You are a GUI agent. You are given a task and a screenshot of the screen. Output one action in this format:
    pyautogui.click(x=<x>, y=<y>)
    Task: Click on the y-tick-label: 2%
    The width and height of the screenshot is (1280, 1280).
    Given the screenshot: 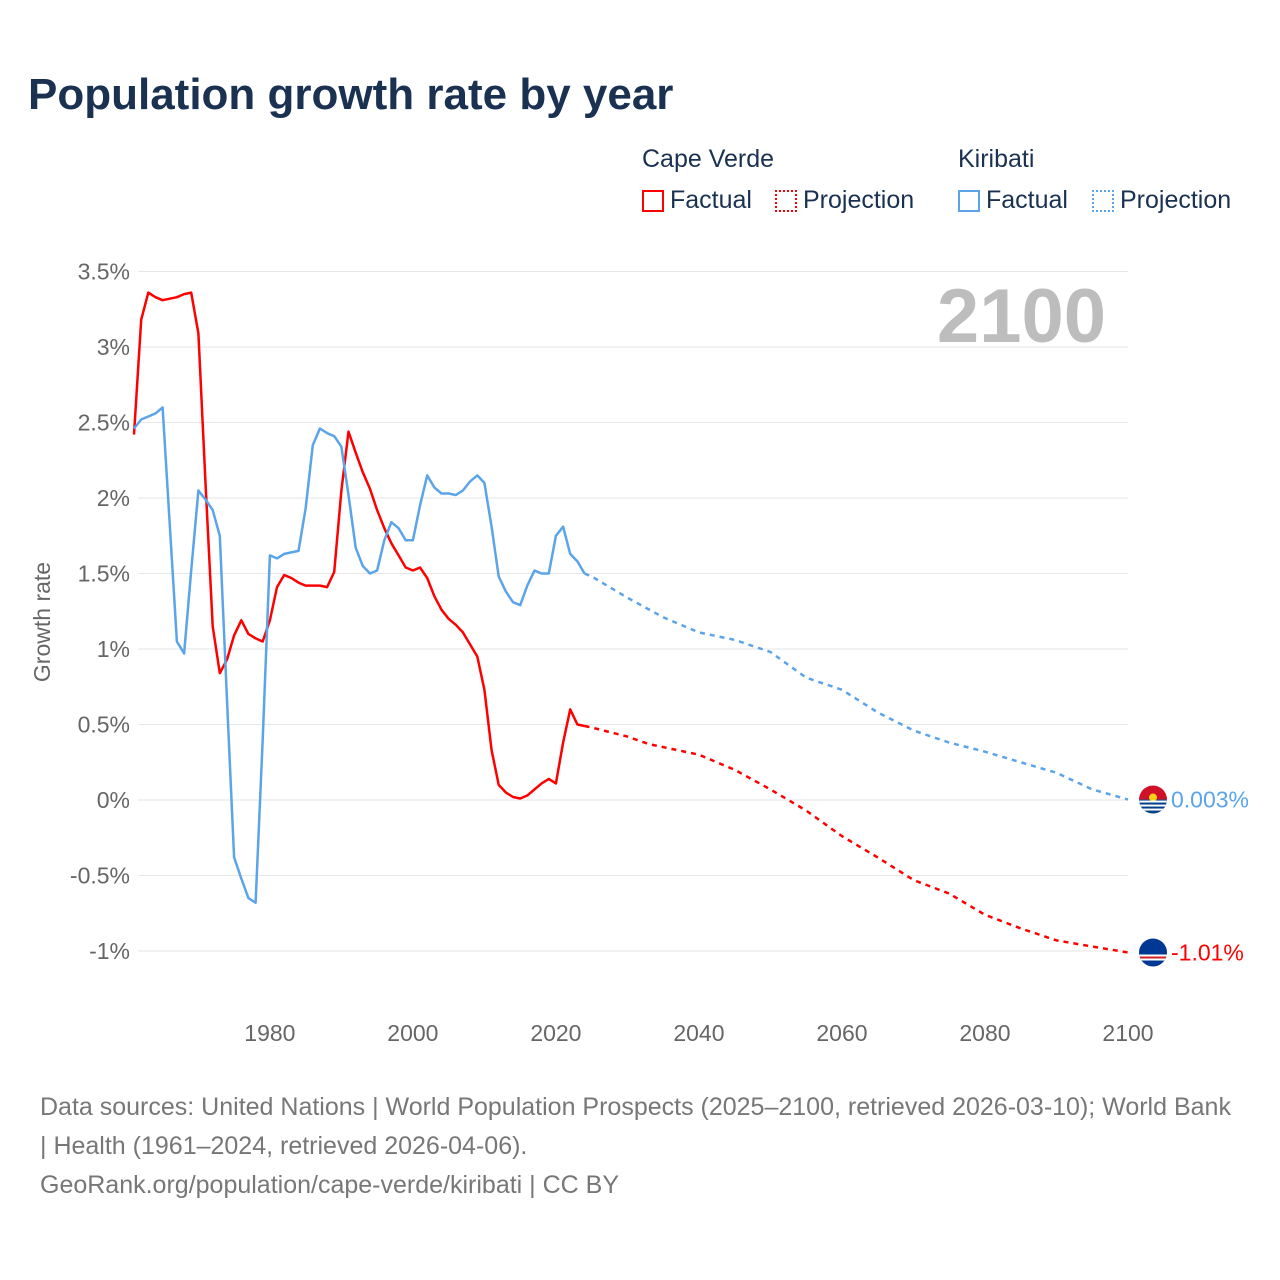 What is the action you would take?
    pyautogui.click(x=113, y=498)
    